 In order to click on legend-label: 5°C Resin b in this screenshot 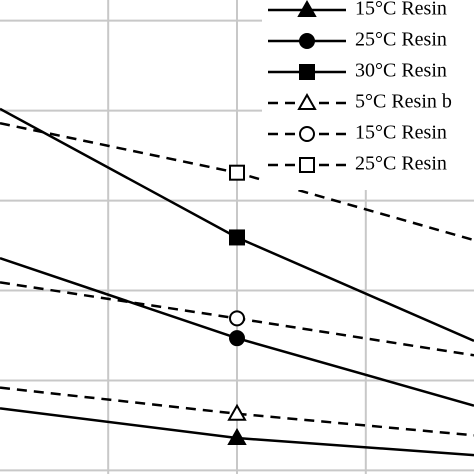, I will do `click(403, 102)`.